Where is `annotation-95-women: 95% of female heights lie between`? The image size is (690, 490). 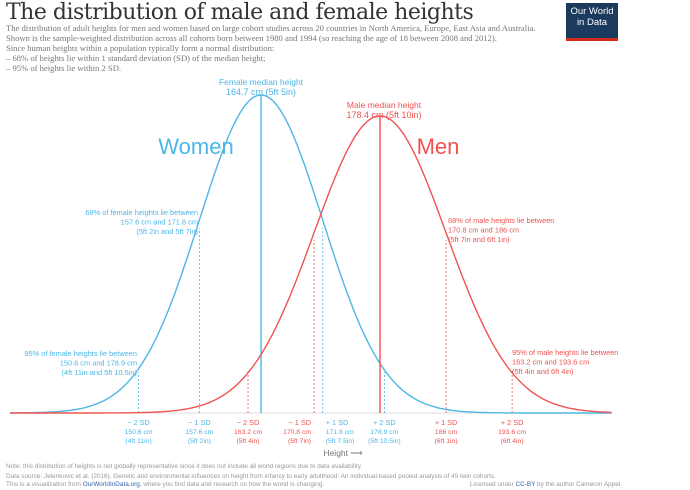 annotation-95-women: 95% of female heights lie between is located at coordinates (80, 353).